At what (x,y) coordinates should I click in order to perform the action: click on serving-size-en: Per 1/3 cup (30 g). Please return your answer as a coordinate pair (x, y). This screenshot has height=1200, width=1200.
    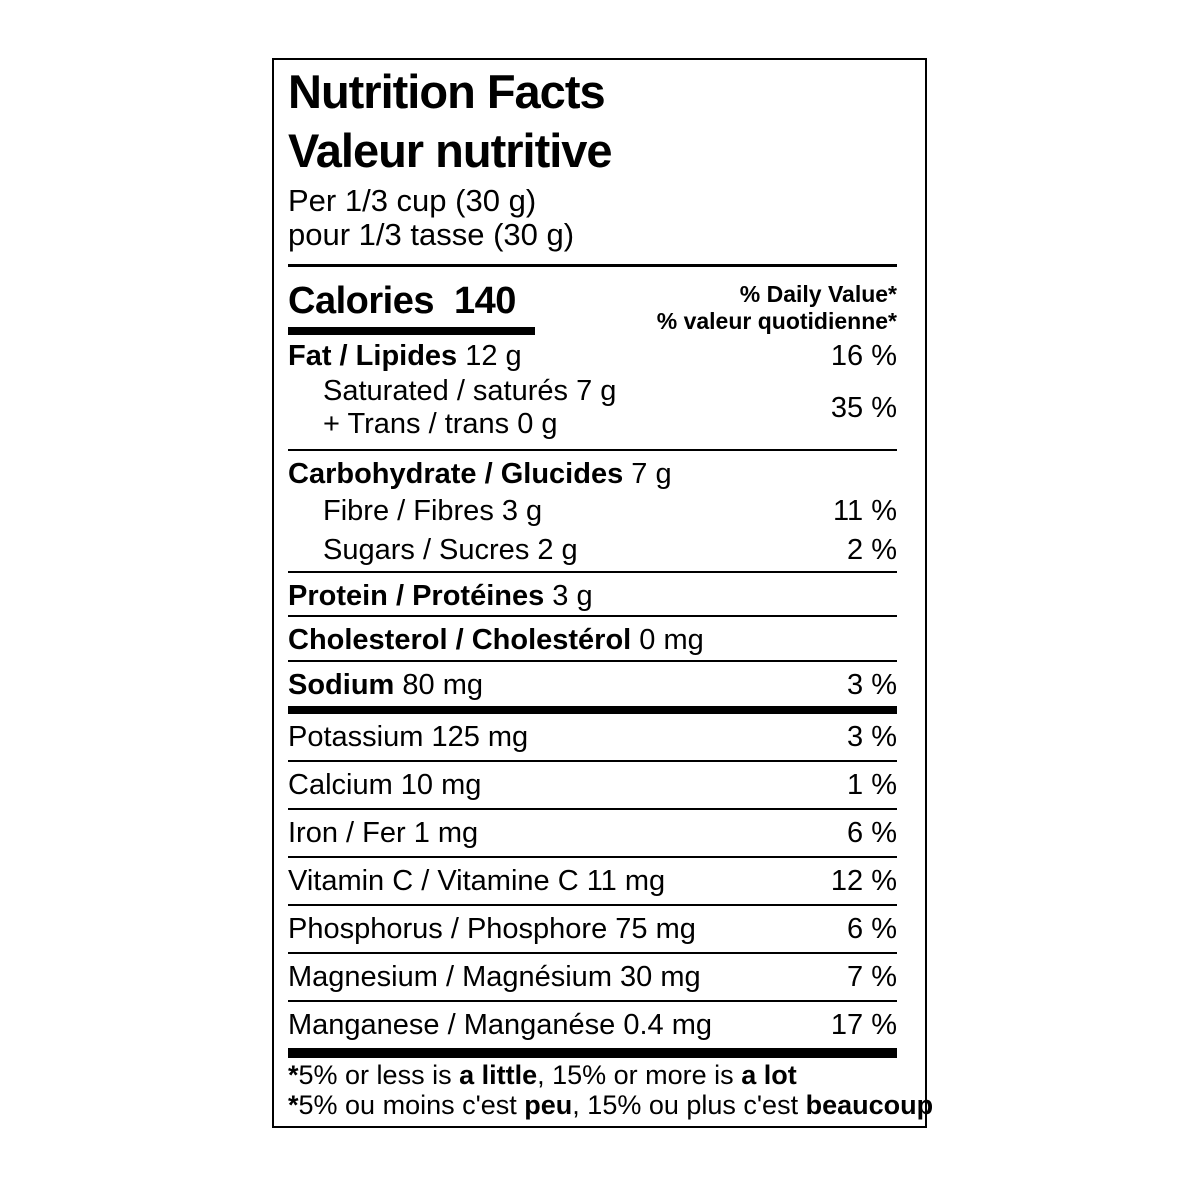
    Looking at the image, I should click on (412, 200).